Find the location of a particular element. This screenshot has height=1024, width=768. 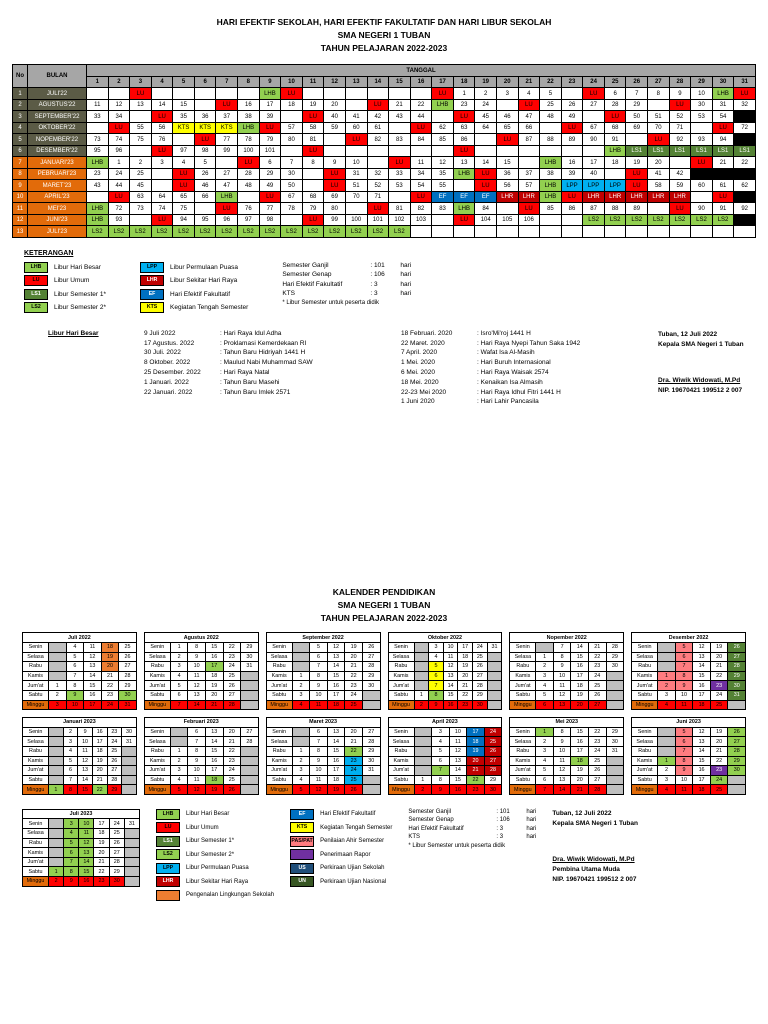

mini-week-row: Rabu 7 14 21 28 is located at coordinates (688, 666).